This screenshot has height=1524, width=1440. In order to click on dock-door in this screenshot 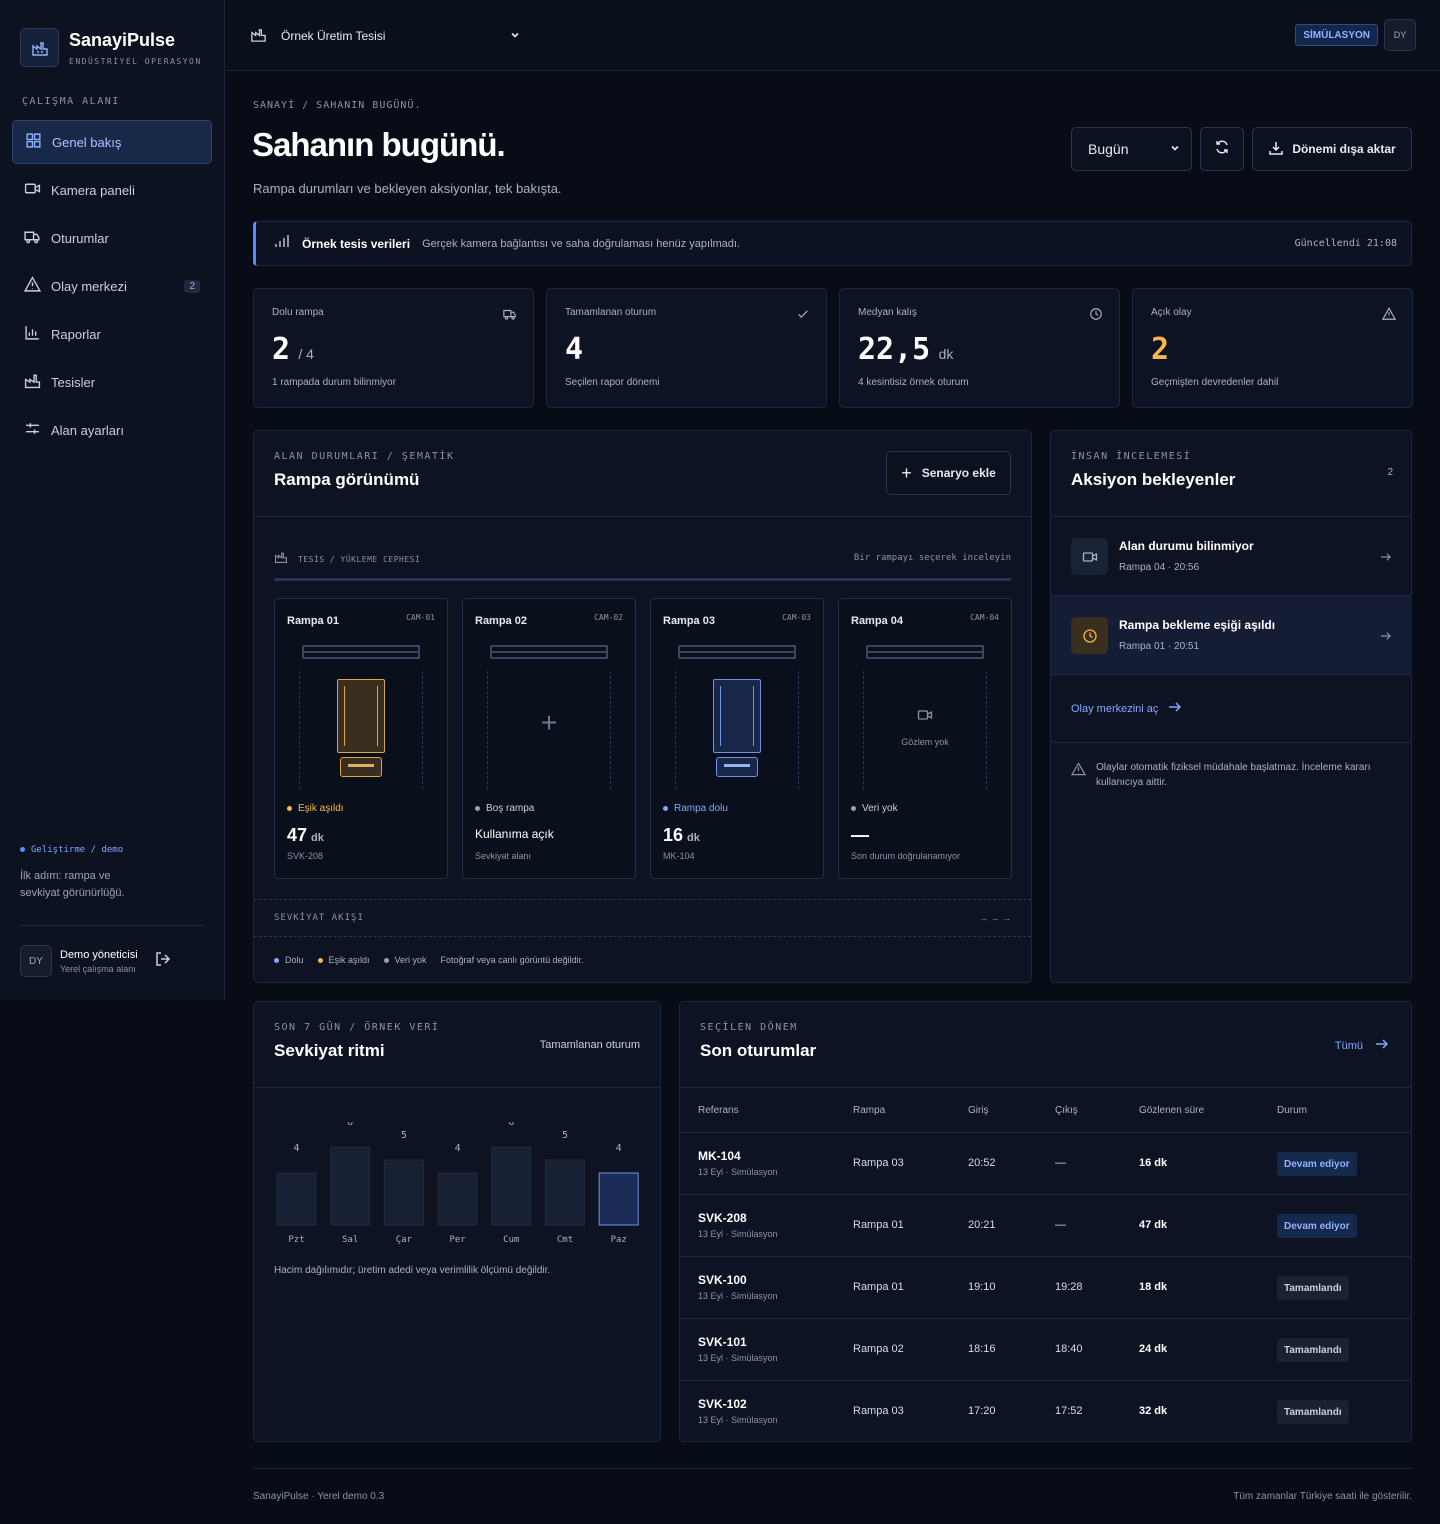, I will do `click(737, 652)`.